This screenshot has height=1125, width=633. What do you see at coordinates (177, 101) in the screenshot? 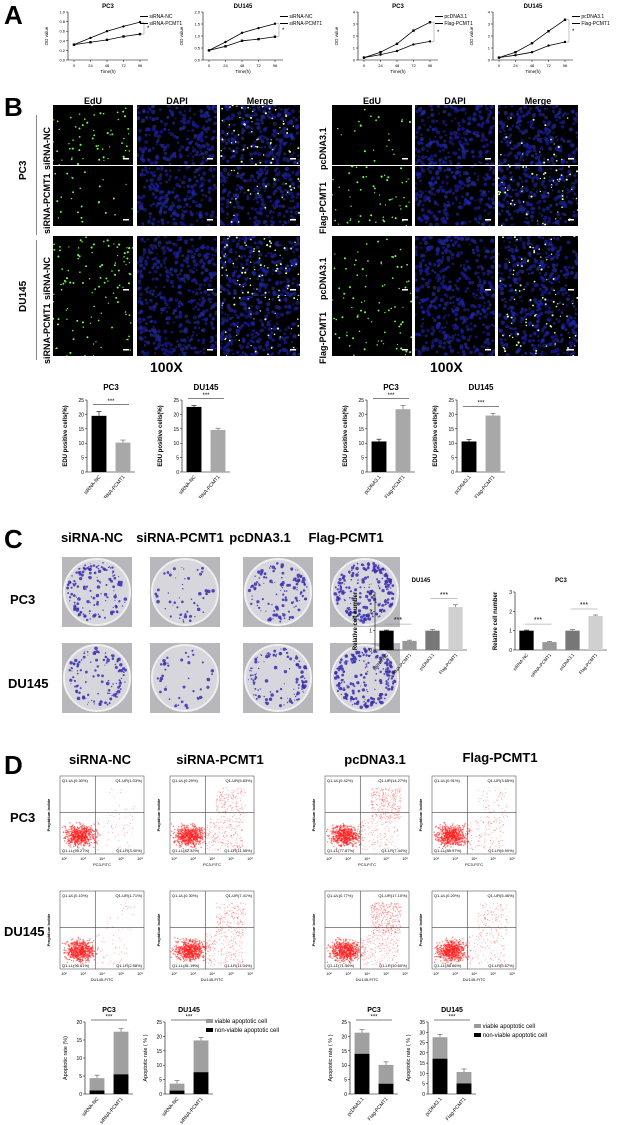
I see `col-head-dapi: DAPI` at bounding box center [177, 101].